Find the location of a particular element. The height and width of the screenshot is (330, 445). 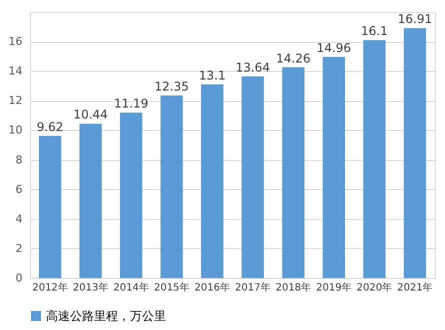

data-label: 16.1 is located at coordinates (374, 31).